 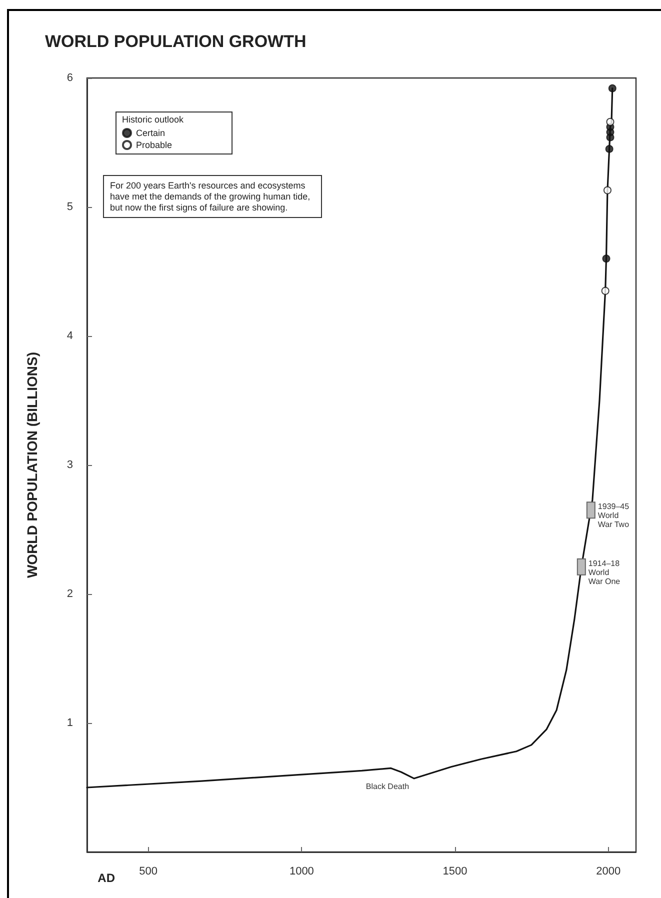 I want to click on annotation: 1939–45 World War Two, so click(x=614, y=516).